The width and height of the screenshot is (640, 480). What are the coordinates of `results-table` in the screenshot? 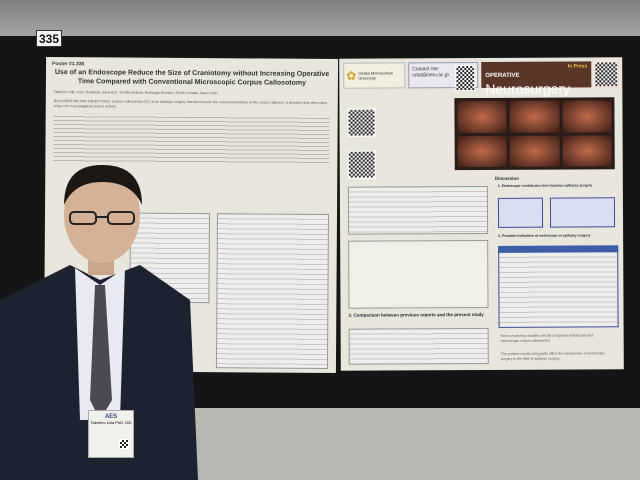 It's located at (418, 210).